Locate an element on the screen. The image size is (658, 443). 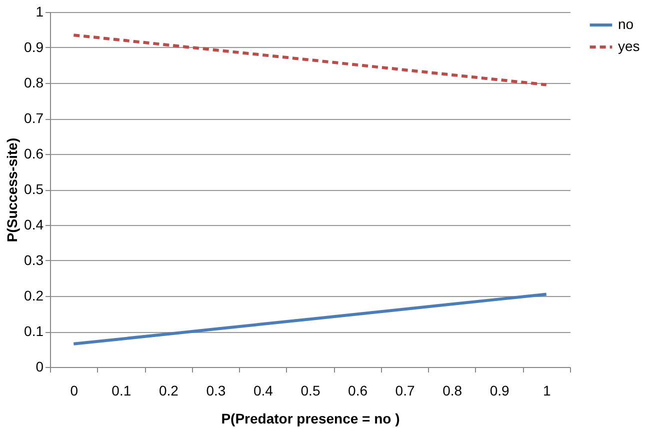
x-tick-label: 0.5 is located at coordinates (310, 390).